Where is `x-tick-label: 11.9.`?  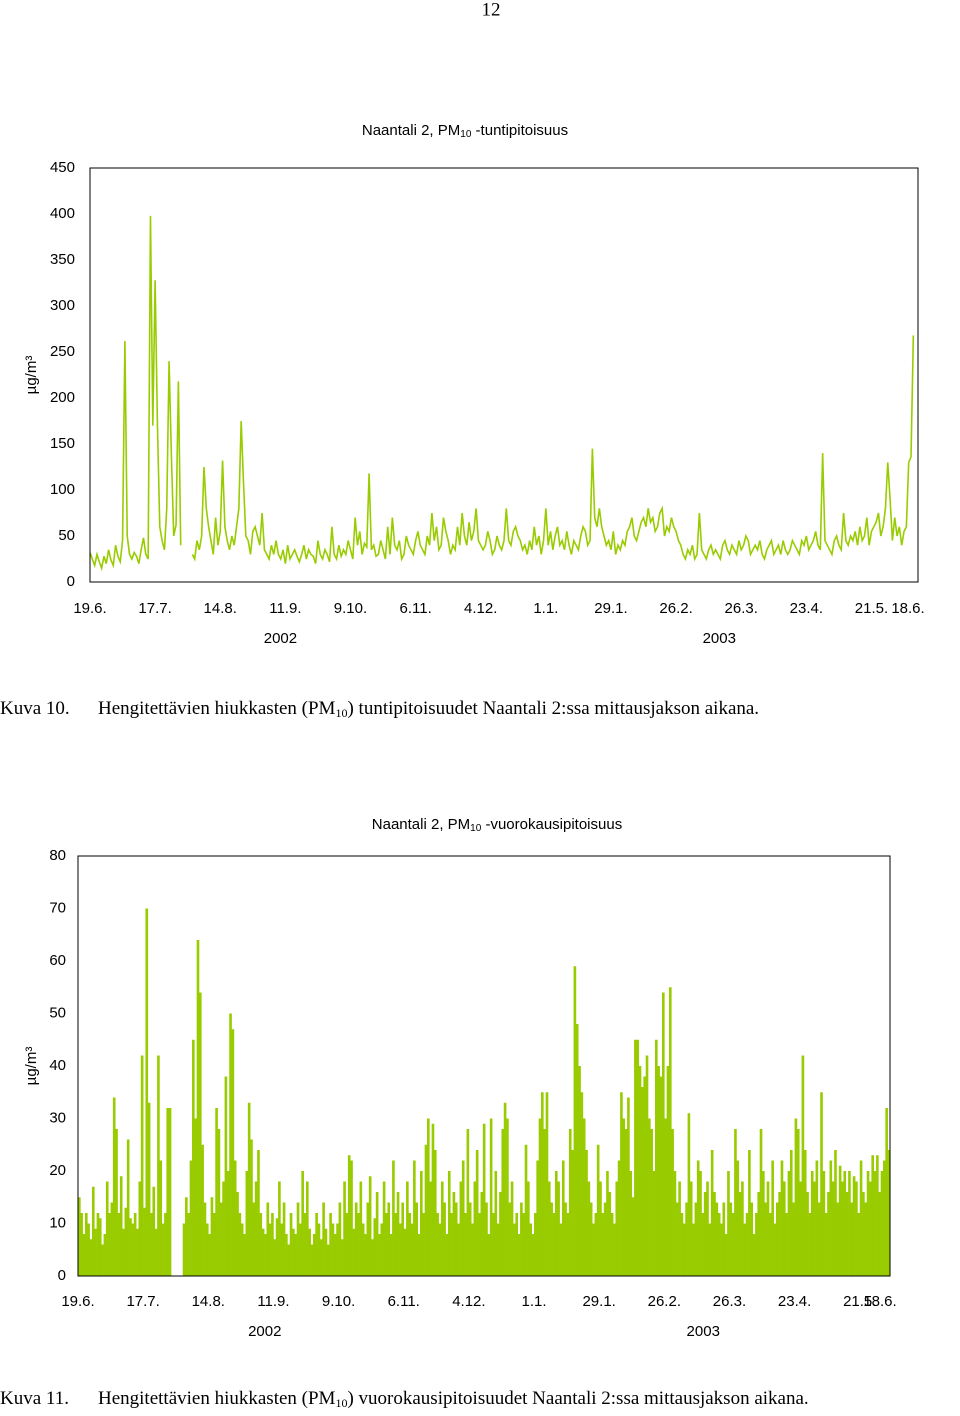 x-tick-label: 11.9. is located at coordinates (273, 1301).